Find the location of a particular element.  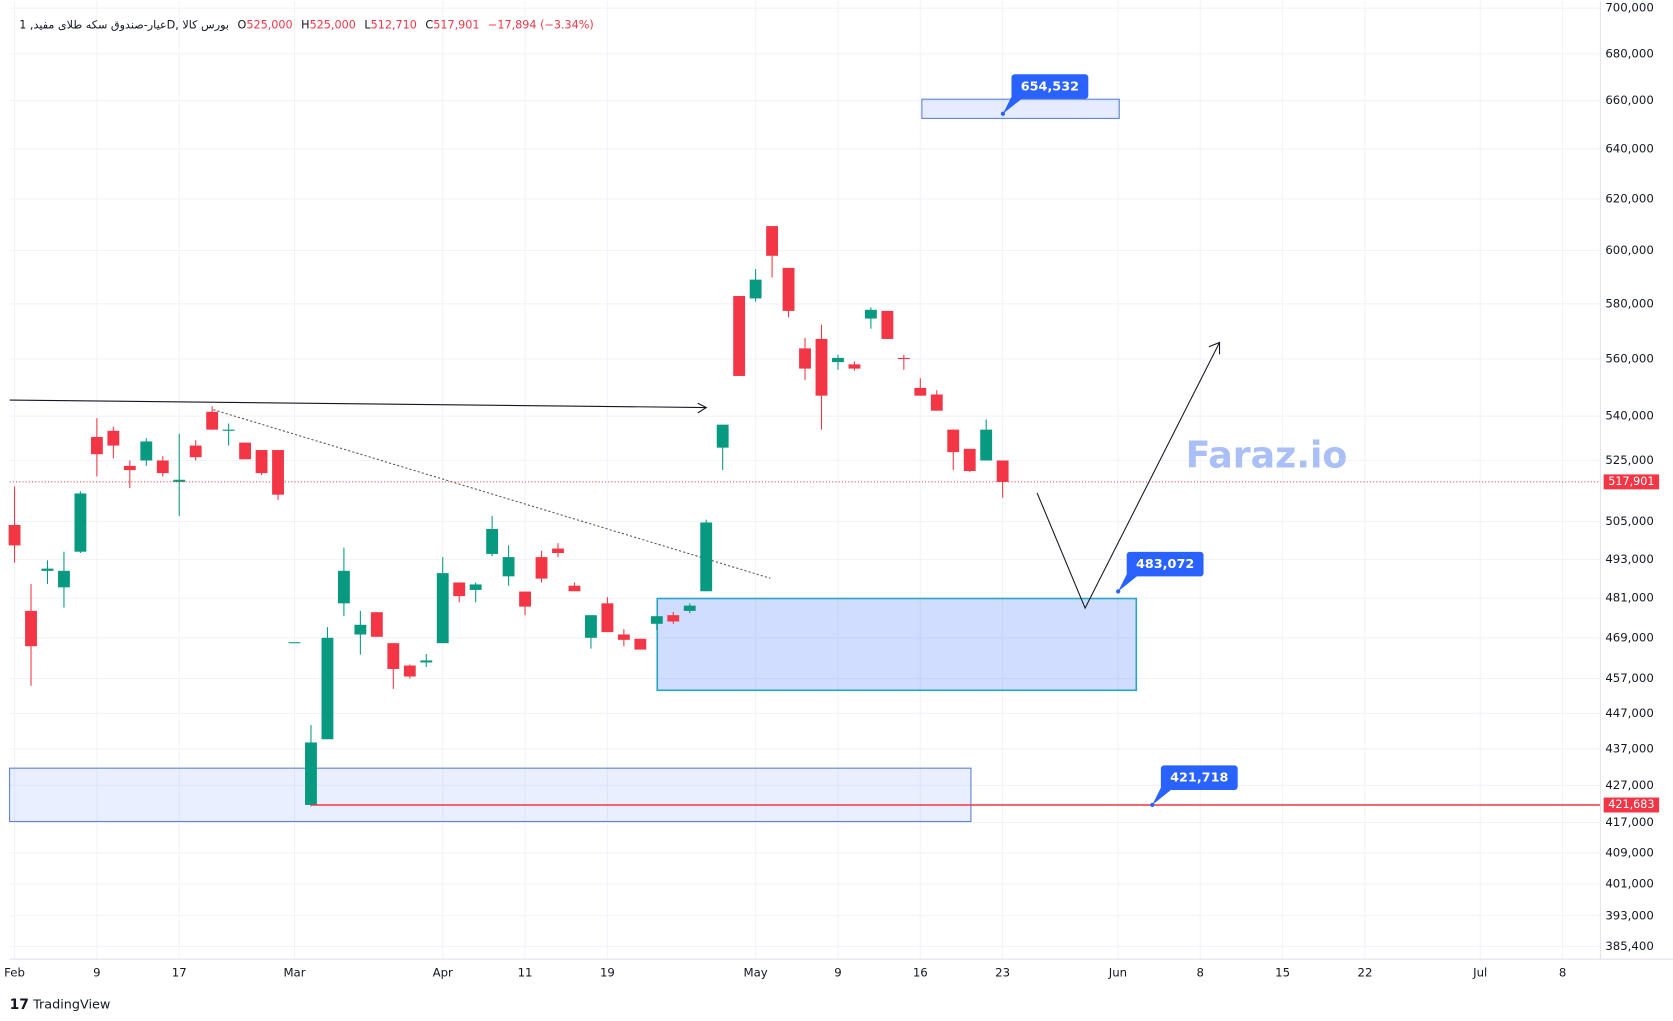

x-tick-label: Apr is located at coordinates (443, 973).